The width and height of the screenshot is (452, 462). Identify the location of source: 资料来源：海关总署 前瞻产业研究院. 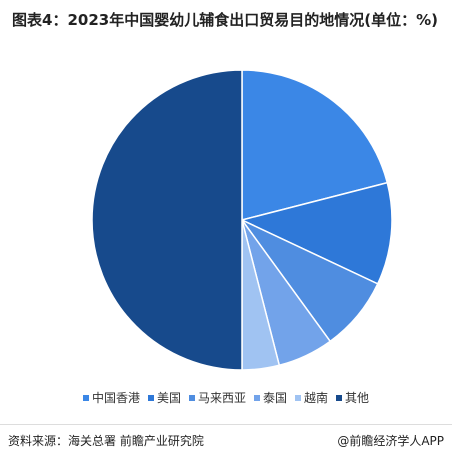
(106, 441).